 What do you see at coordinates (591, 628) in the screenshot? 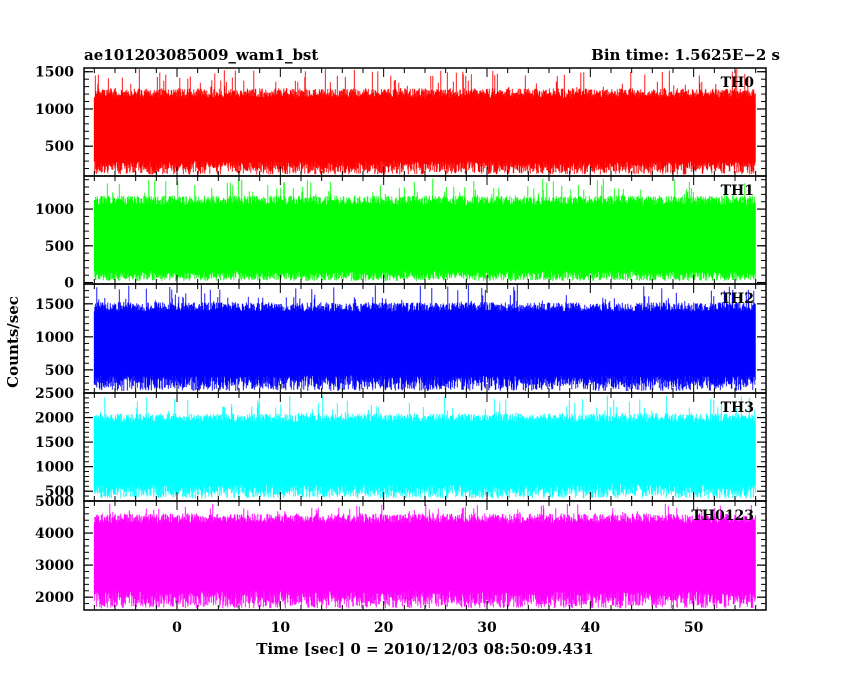
I see `x-tick-label: 40` at bounding box center [591, 628].